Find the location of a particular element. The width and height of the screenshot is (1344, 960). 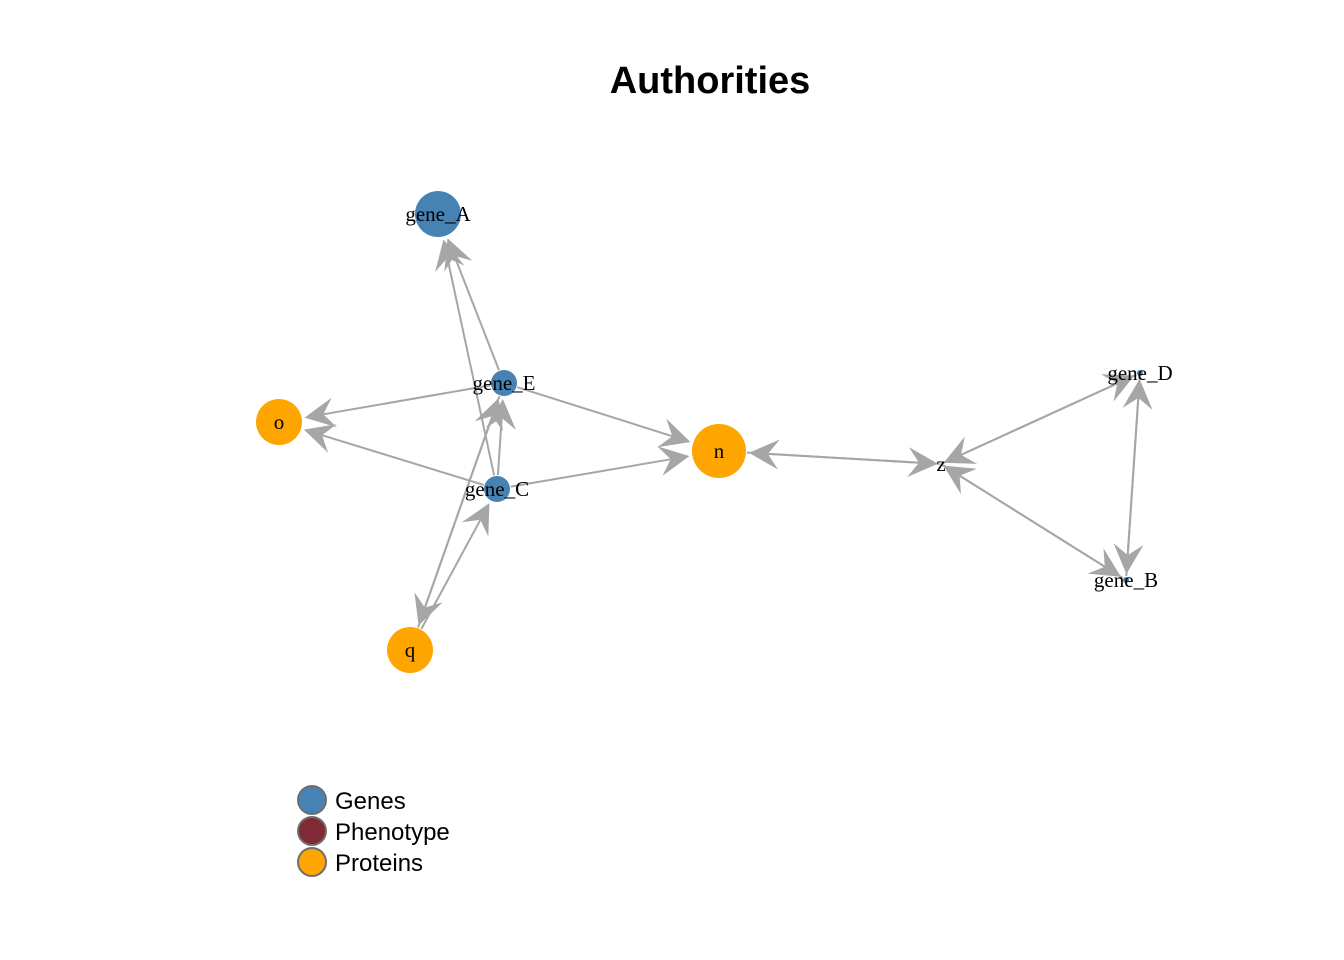

edge-z-to-gene_B is located at coordinates (1031, 520).